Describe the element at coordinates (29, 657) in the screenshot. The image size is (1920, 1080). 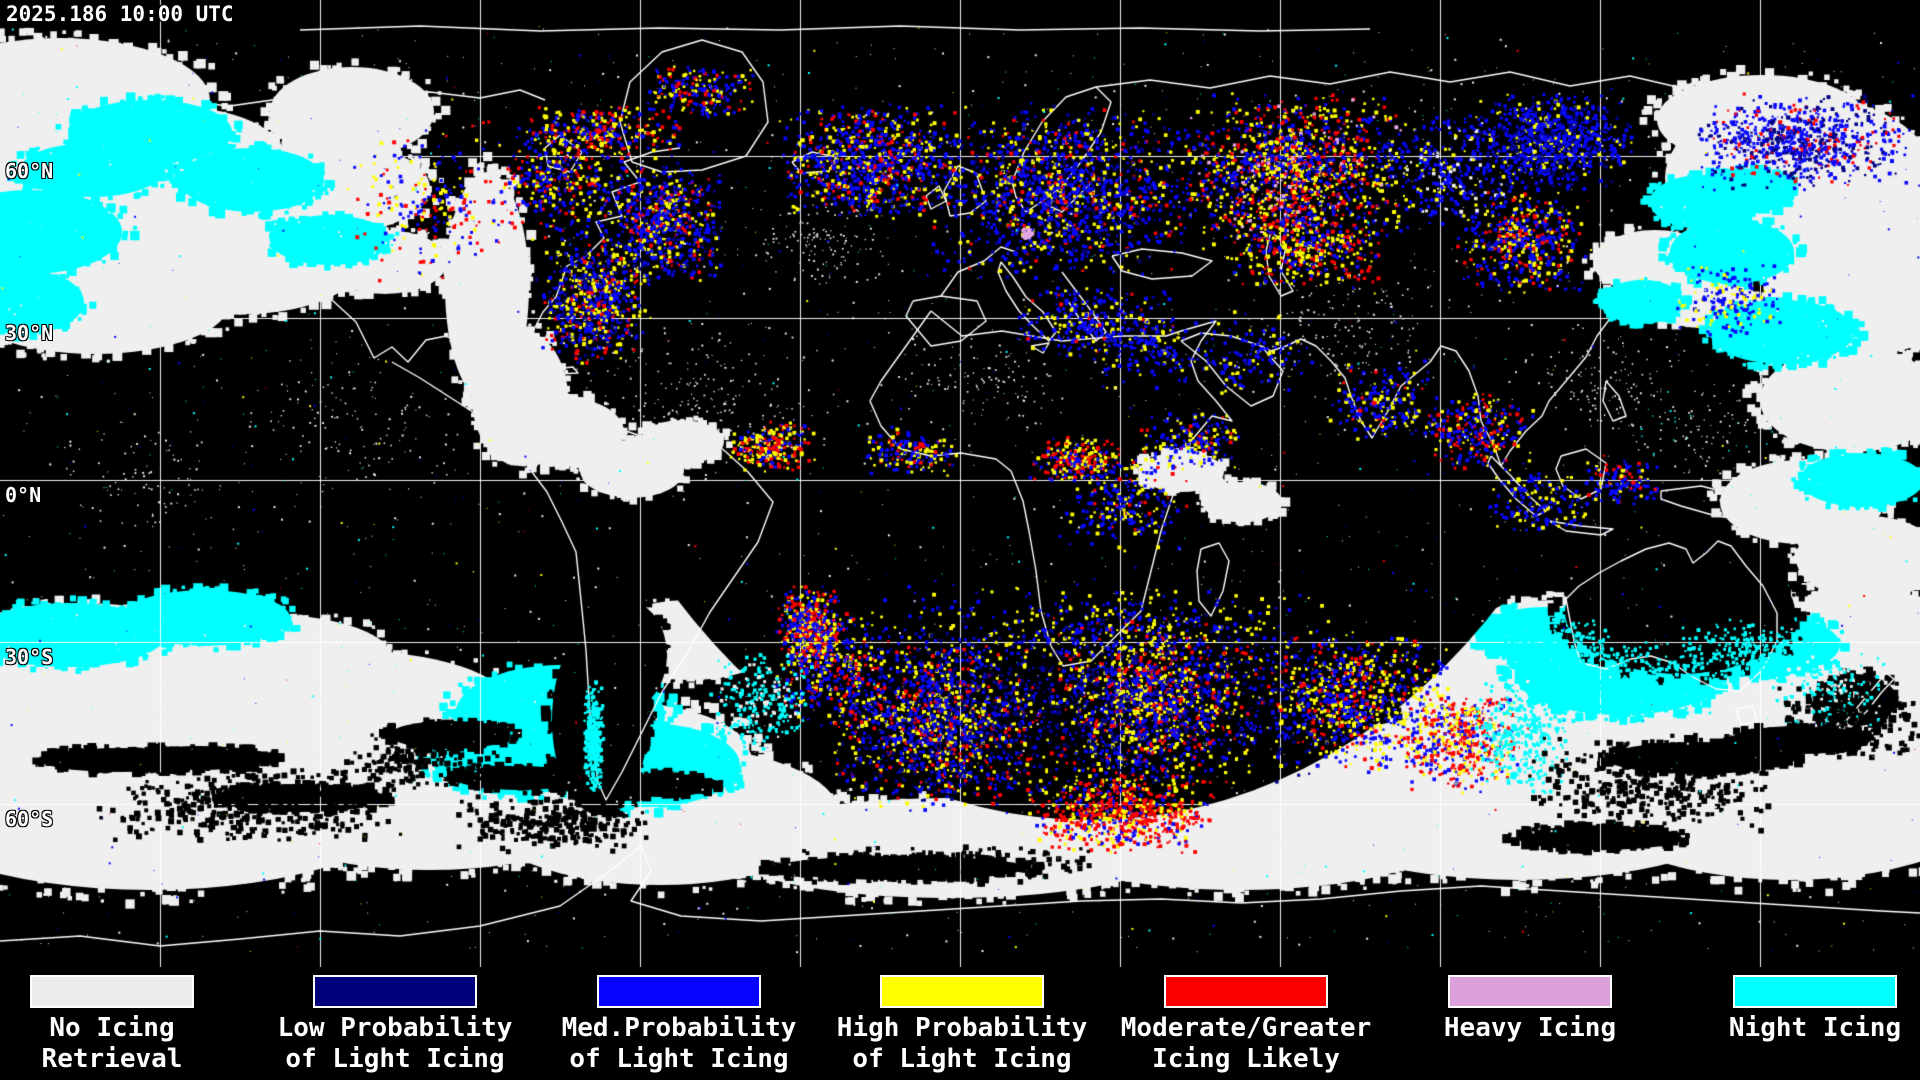
I see `lat-label: 30°S` at that location.